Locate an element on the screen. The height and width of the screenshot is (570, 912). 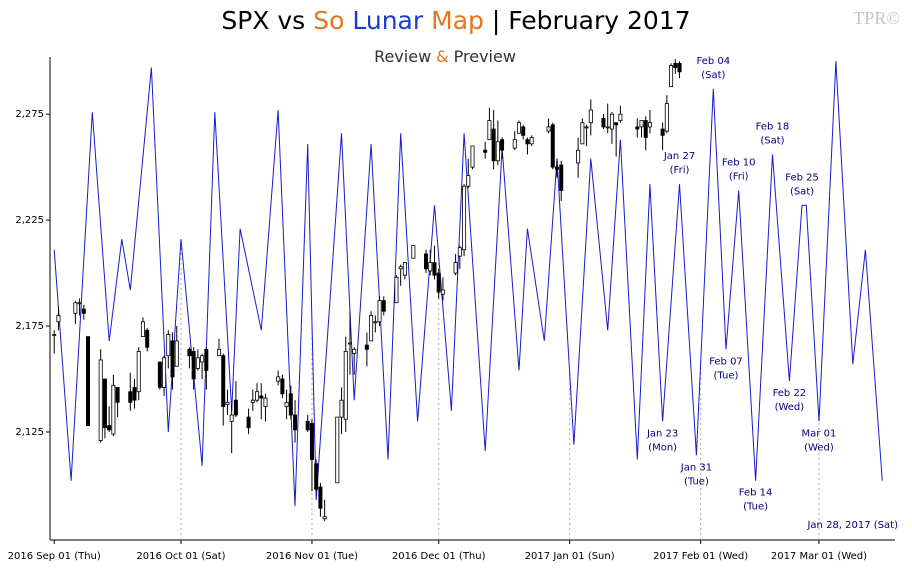
footnote: Jan 28, 2017 (Sat) is located at coordinates (852, 525).